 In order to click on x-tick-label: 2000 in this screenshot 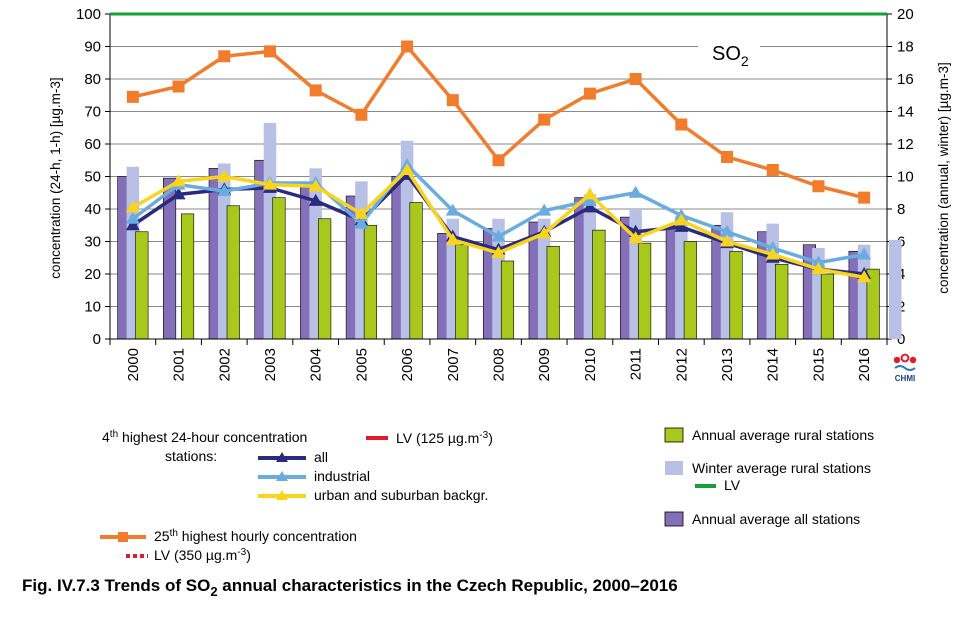, I will do `click(133, 364)`.